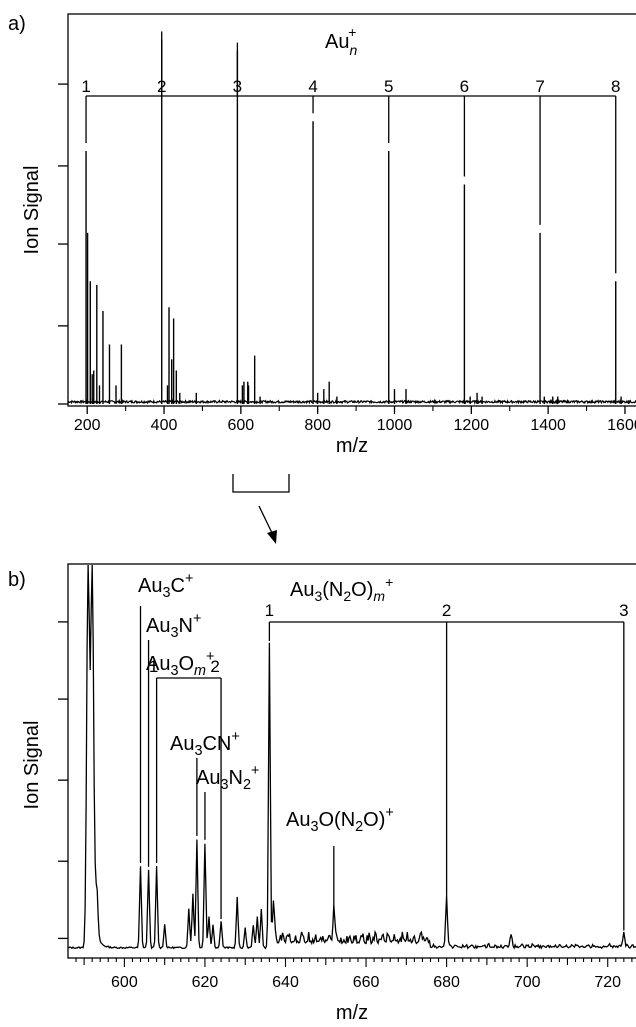  I want to click on panel-b-annotation-label: Au3N2+, so click(227, 778).